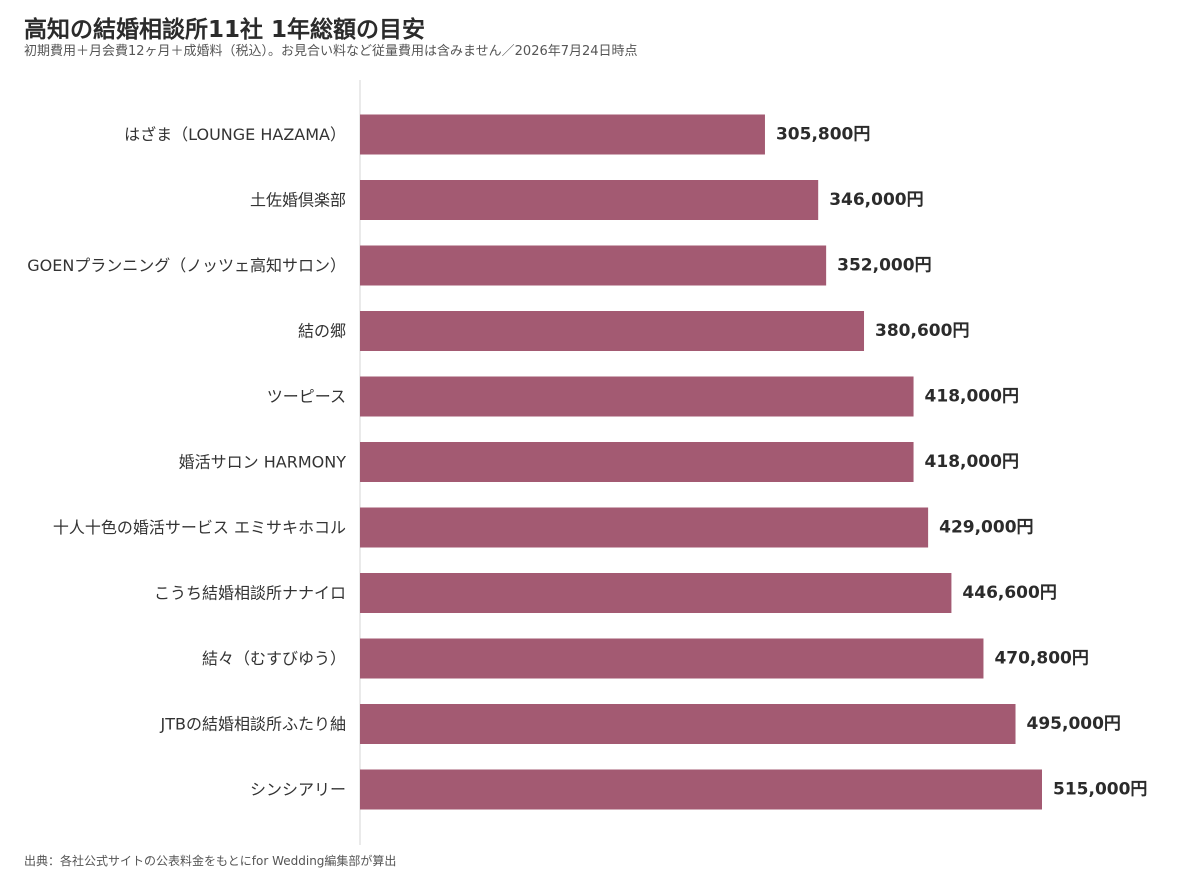  Describe the element at coordinates (823, 135) in the screenshot. I see `data-label: 305,800円` at that location.